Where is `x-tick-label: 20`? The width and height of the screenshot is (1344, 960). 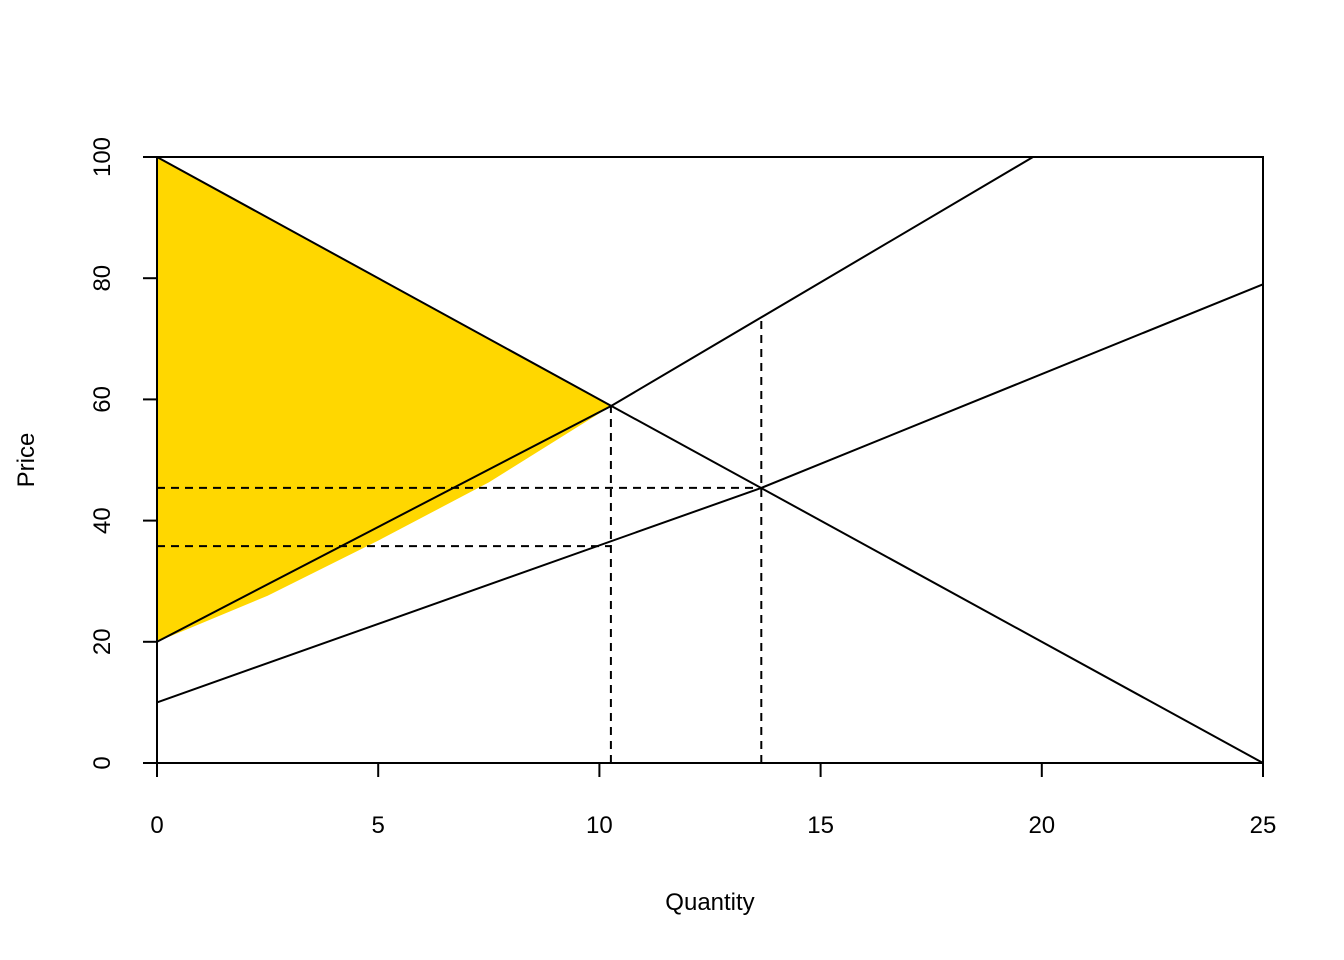 x-tick-label: 20 is located at coordinates (1041, 825).